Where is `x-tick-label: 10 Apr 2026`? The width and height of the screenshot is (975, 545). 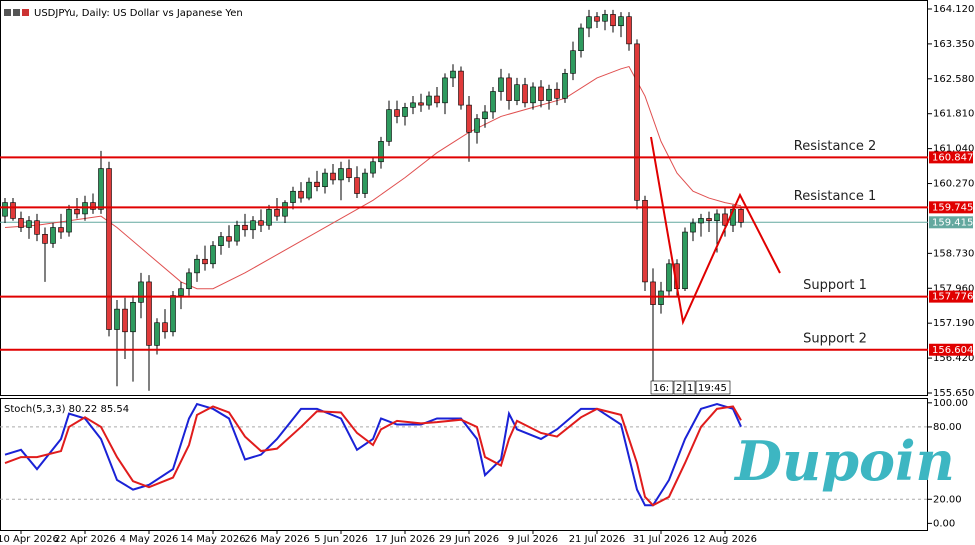
x-tick-label: 10 Apr 2026 is located at coordinates (29, 539).